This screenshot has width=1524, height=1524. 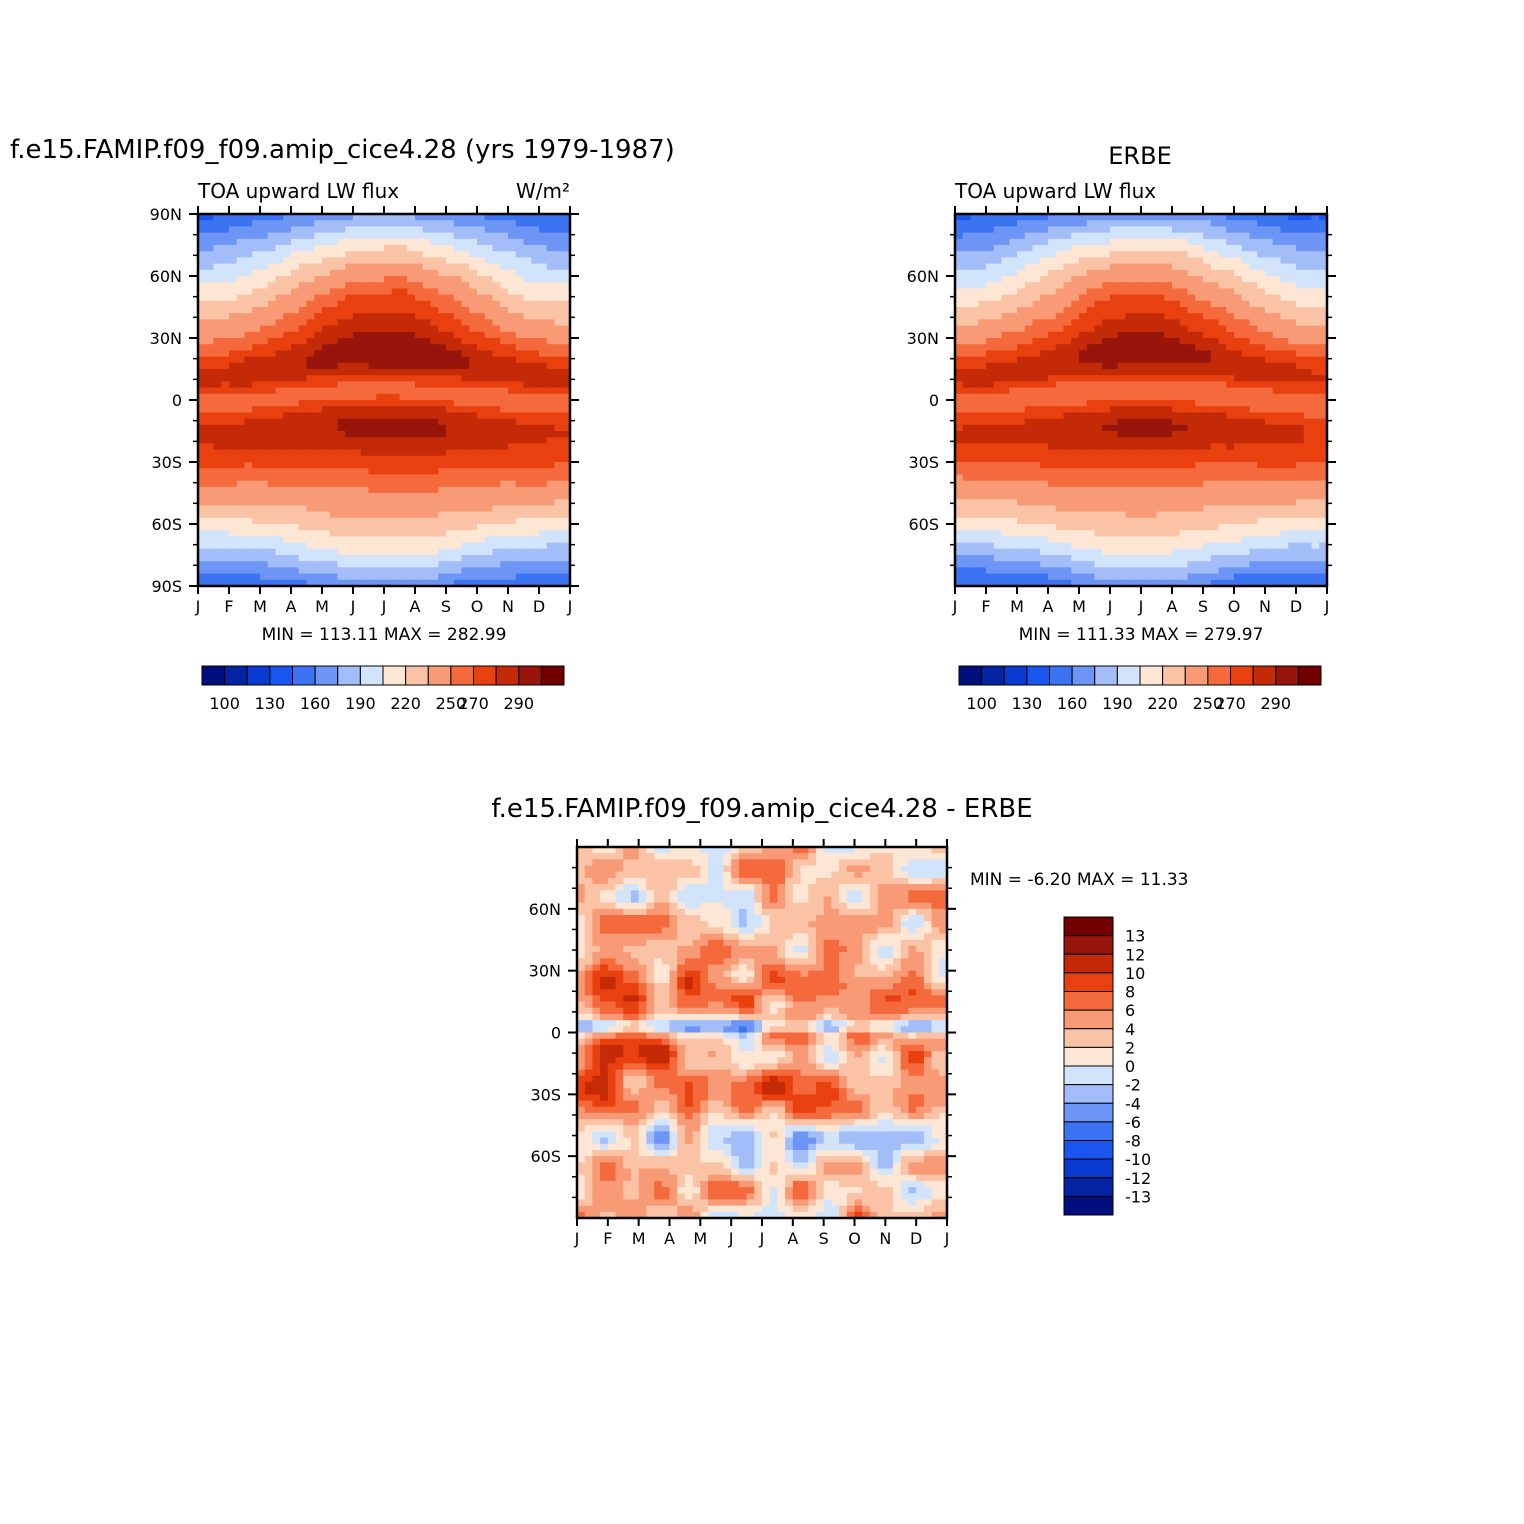 I want to click on model-swatch, so click(x=417, y=675).